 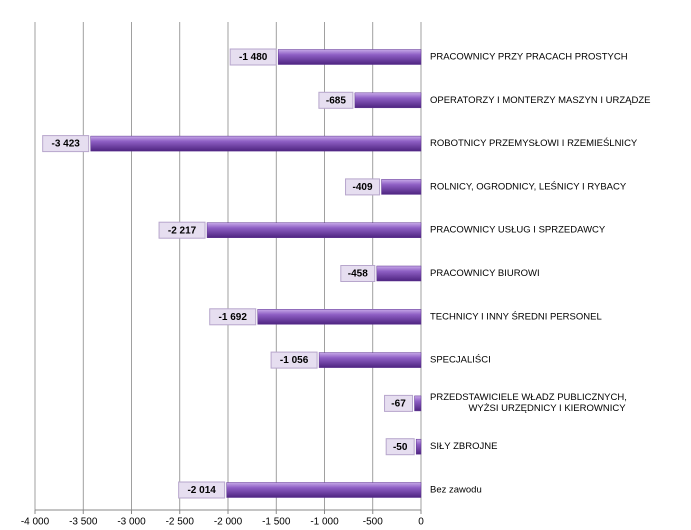 I want to click on value-label: -1 056, so click(x=294, y=360).